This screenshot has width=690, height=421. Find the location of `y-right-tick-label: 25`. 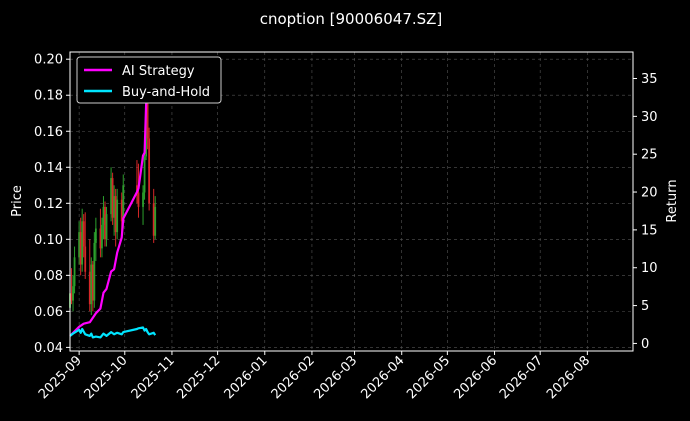

y-right-tick-label: 25 is located at coordinates (649, 155).